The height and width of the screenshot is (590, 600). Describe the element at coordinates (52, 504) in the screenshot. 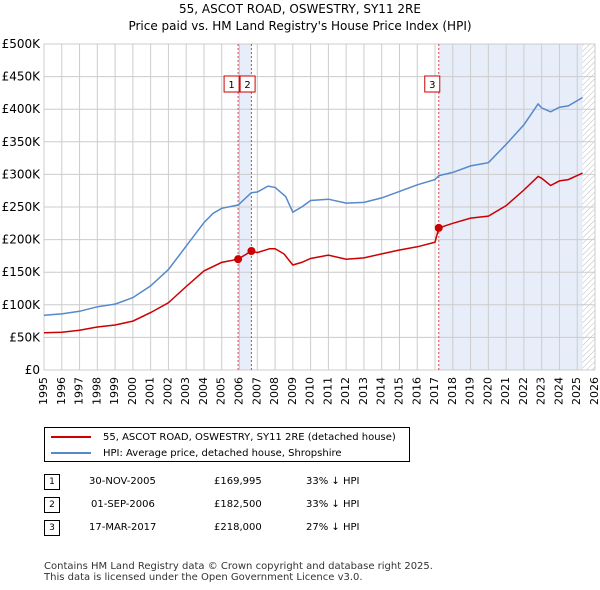

I see `transaction-number: 2` at that location.